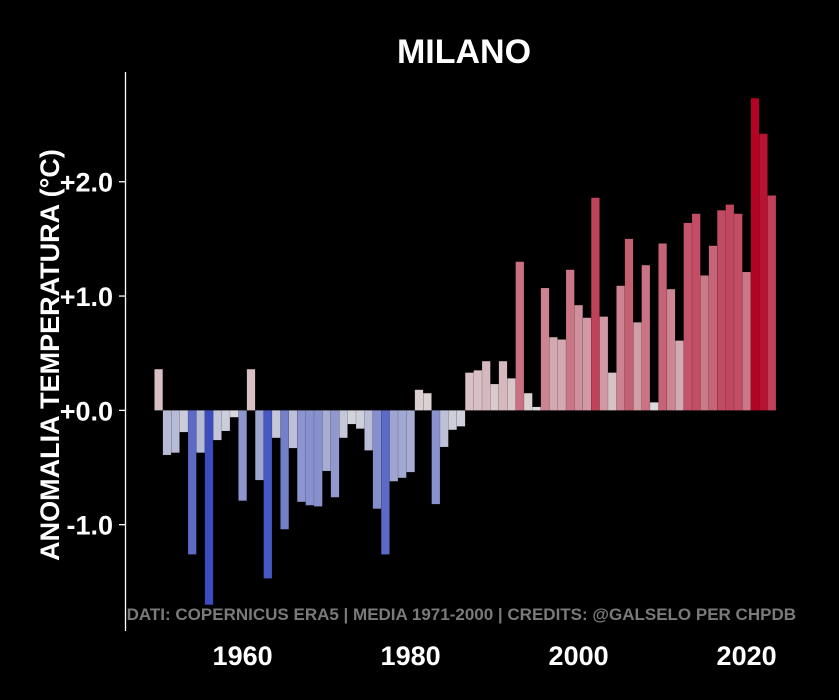 Image resolution: width=839 pixels, height=700 pixels. I want to click on bar-1958, so click(225, 420).